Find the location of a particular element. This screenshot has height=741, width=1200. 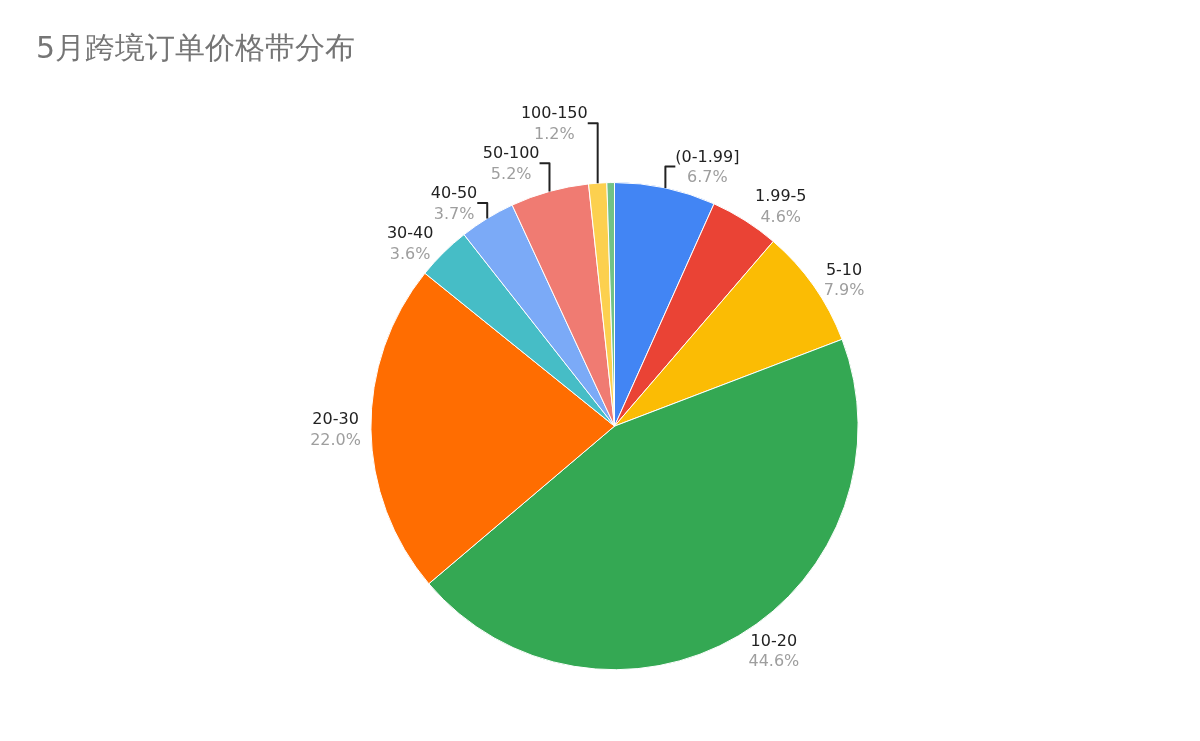

data-label: 3.6% is located at coordinates (410, 253).